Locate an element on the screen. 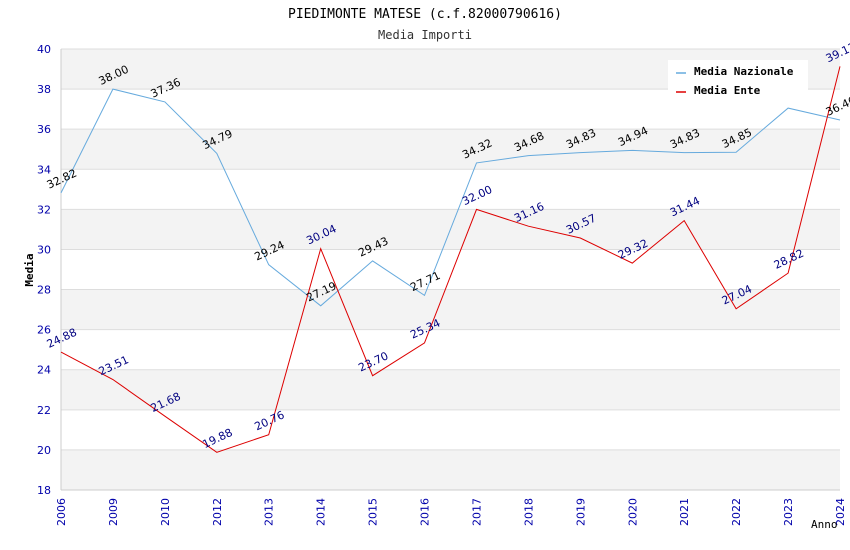 This screenshot has width=850, height=550. x-tick-label: 2021 is located at coordinates (684, 512).